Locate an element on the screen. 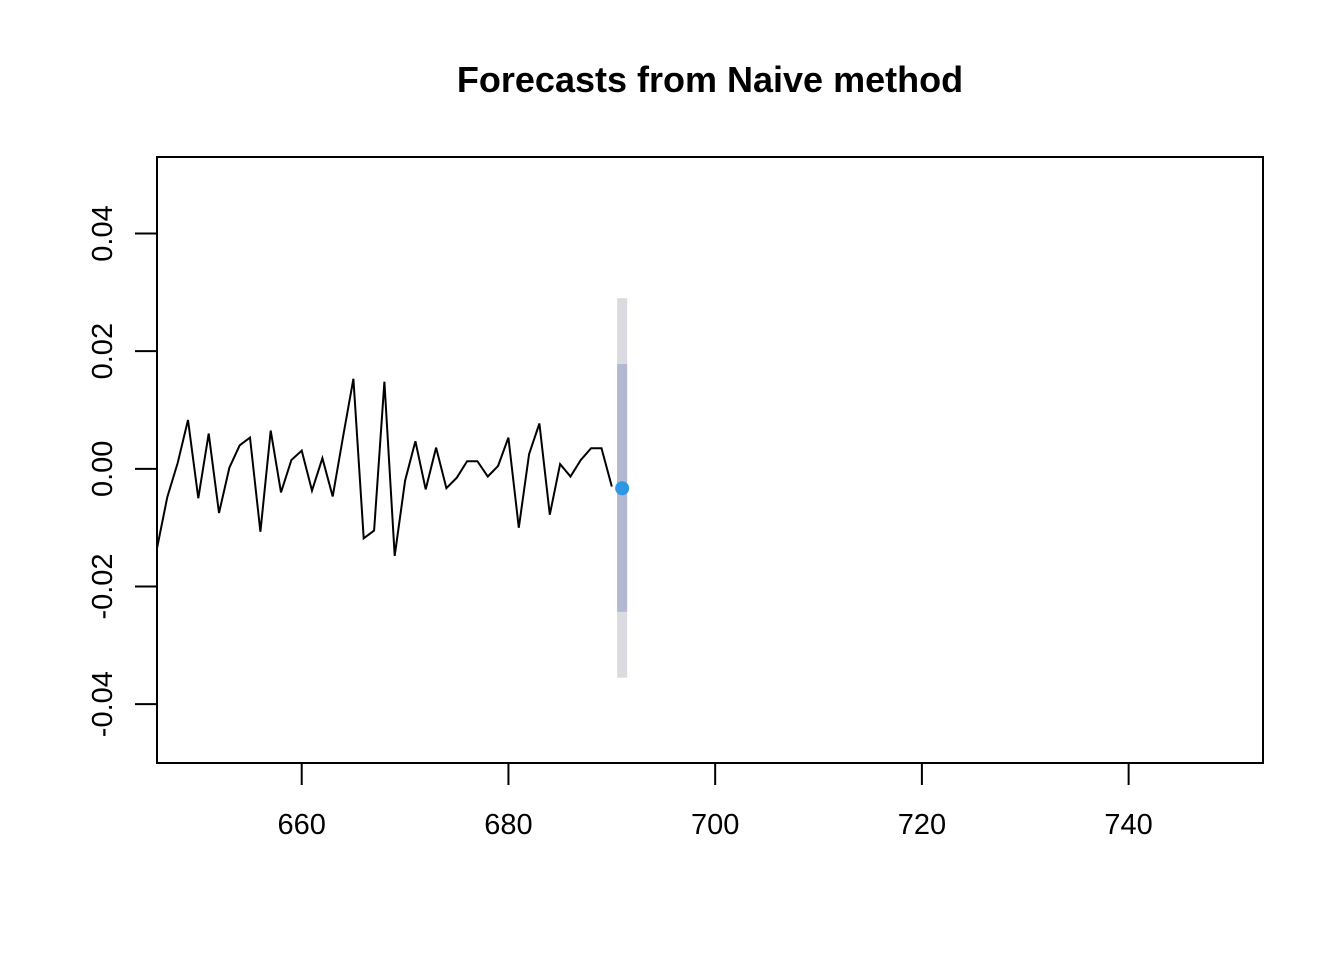 Image resolution: width=1344 pixels, height=960 pixels. y-tick-label: -0.04 is located at coordinates (103, 704).